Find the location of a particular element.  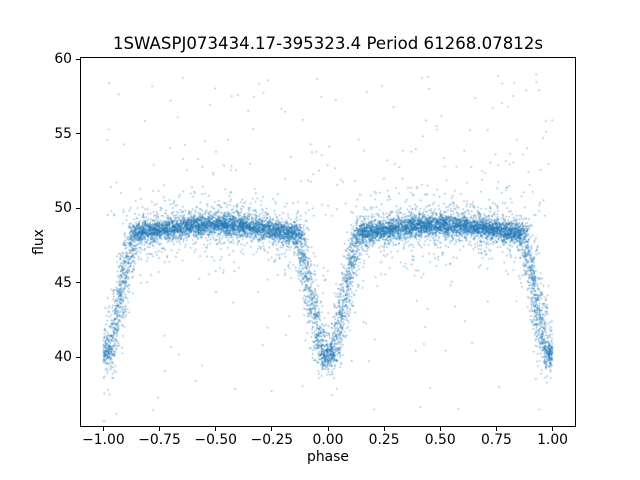

x-tick-label: −0.25 is located at coordinates (272, 440).